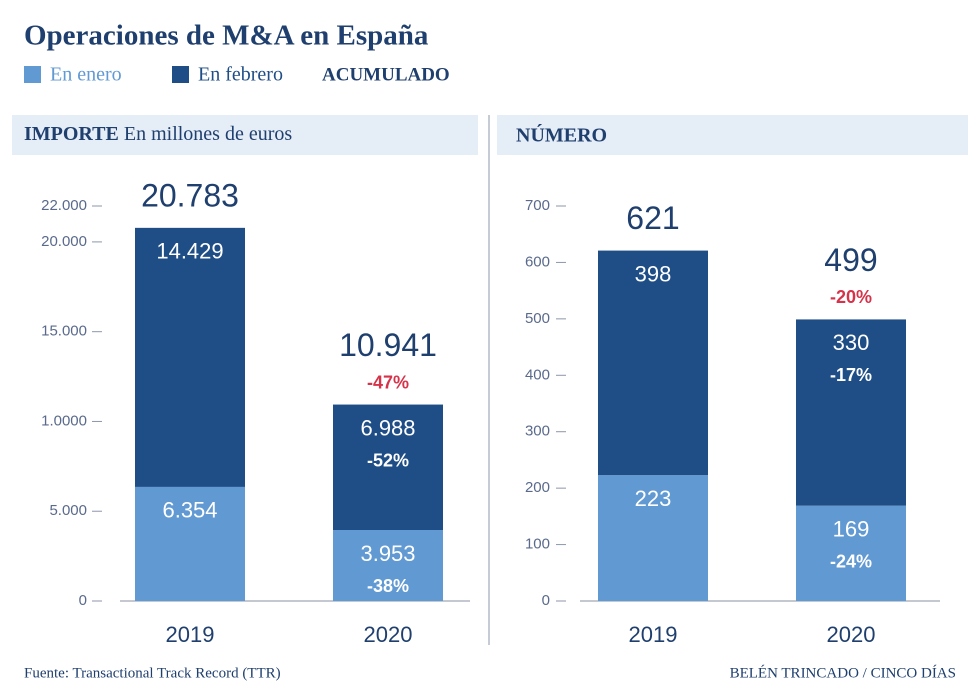 The image size is (980, 700). I want to click on y-tick-label: 600, so click(537, 261).